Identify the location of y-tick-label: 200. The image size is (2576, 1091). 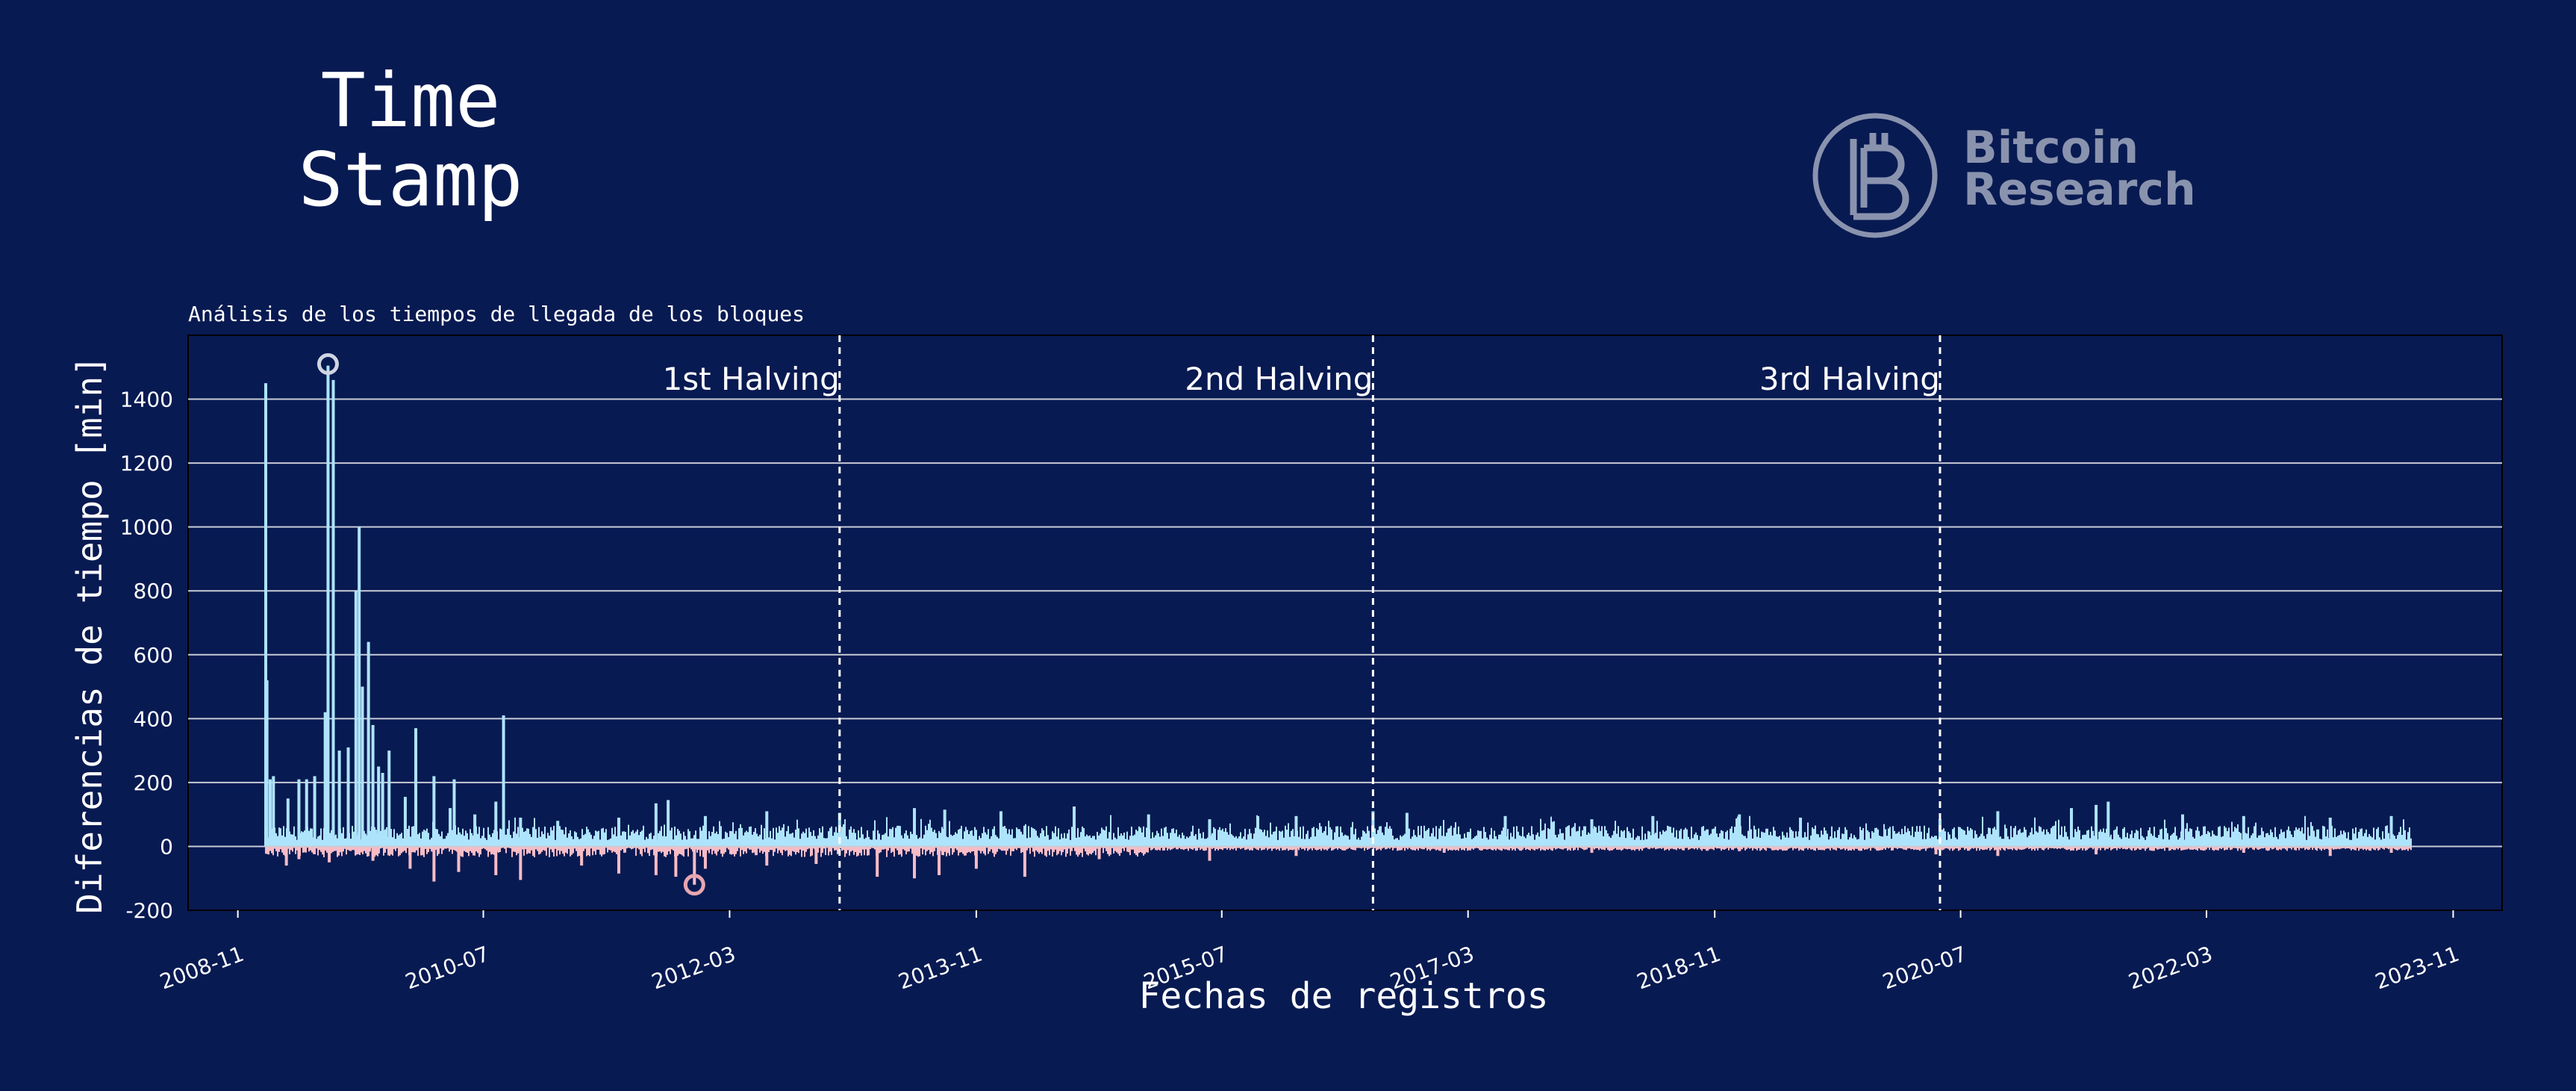
(153, 783).